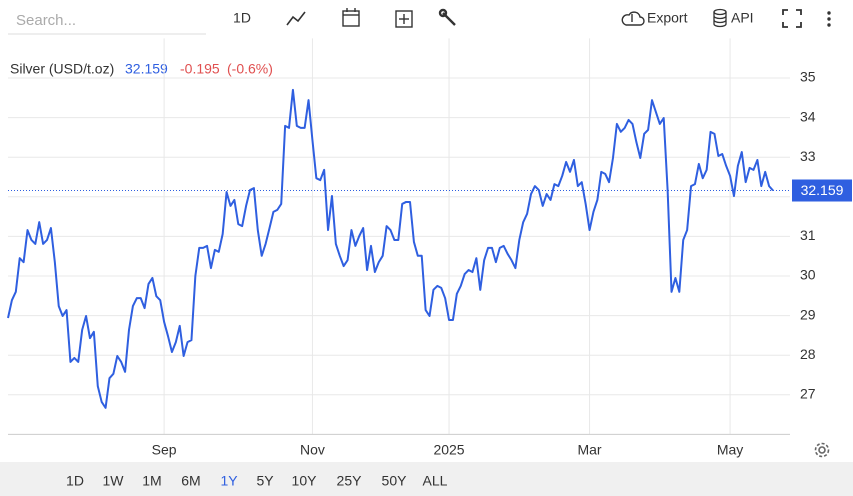 The image size is (853, 496). Describe the element at coordinates (312, 450) in the screenshot. I see `x-tick-label: Nov` at that location.